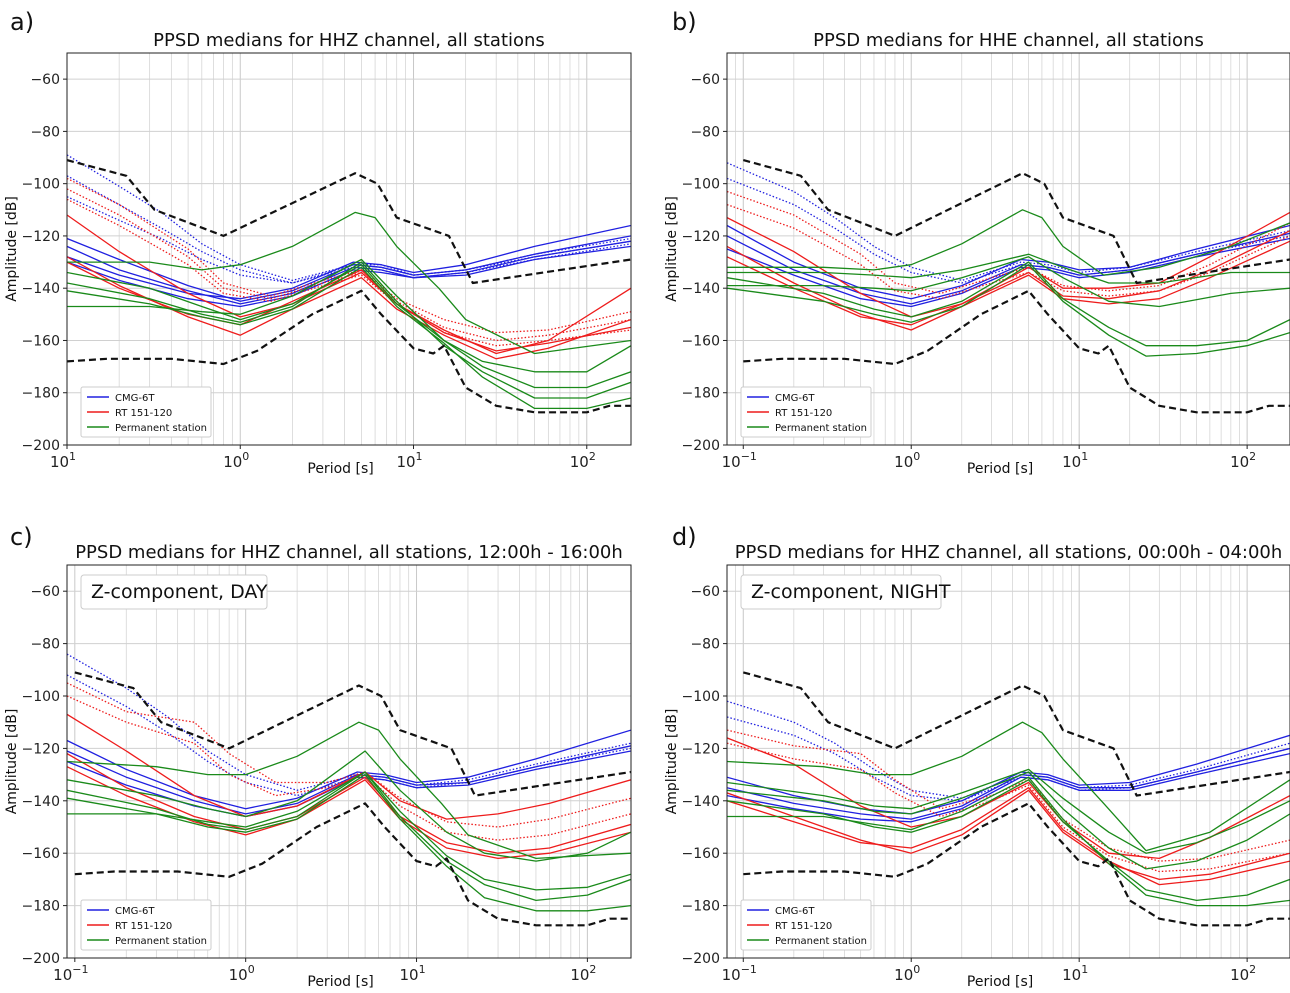 This screenshot has height=993, width=1290. I want to click on x-tick-exponent: −1, so click(80, 969).